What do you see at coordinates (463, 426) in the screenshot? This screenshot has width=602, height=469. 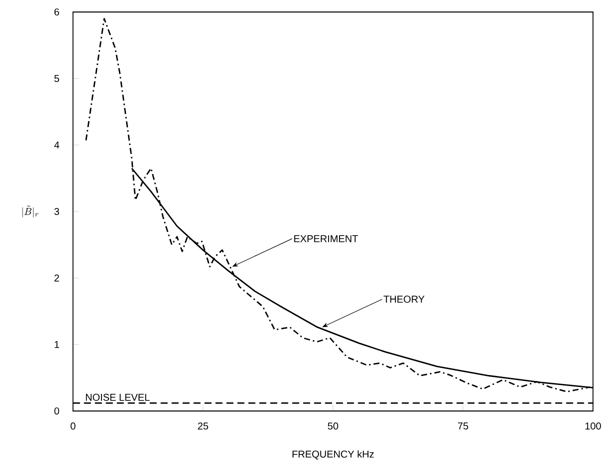 I see `x-tick-label: 75` at bounding box center [463, 426].